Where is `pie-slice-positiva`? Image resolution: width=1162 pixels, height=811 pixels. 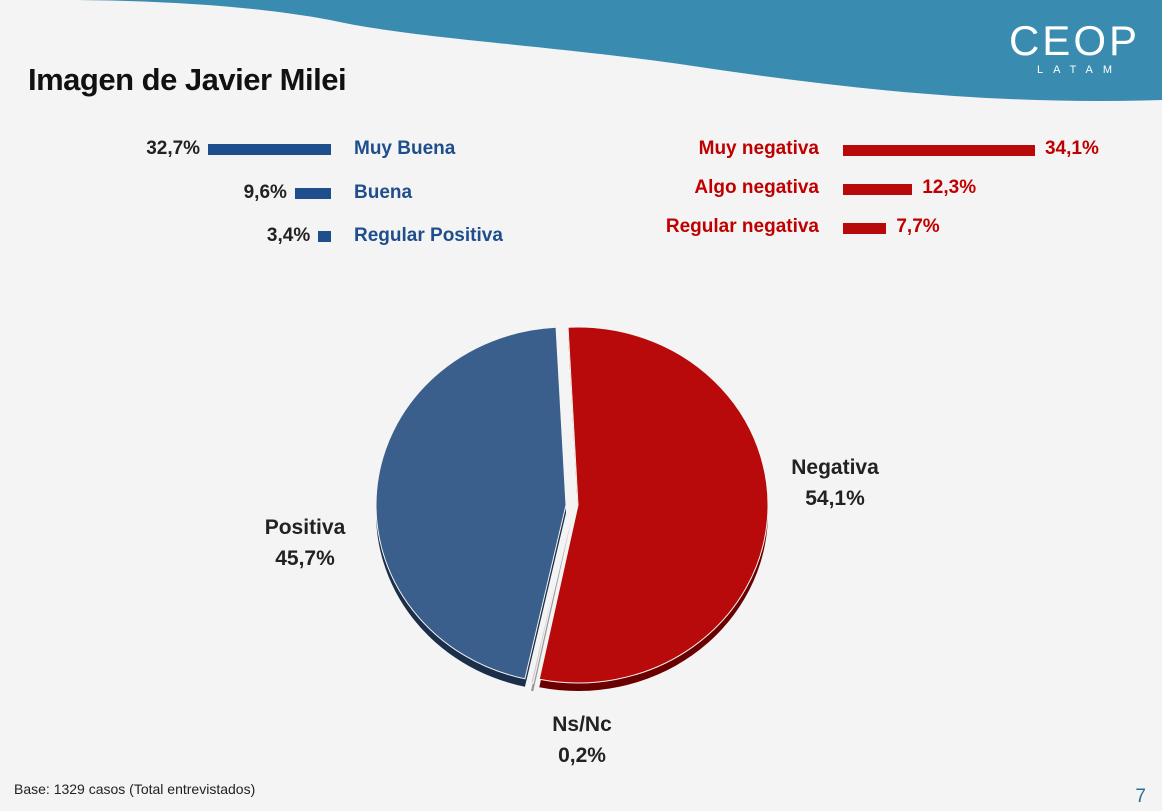
pie-slice-positiva is located at coordinates (471, 503).